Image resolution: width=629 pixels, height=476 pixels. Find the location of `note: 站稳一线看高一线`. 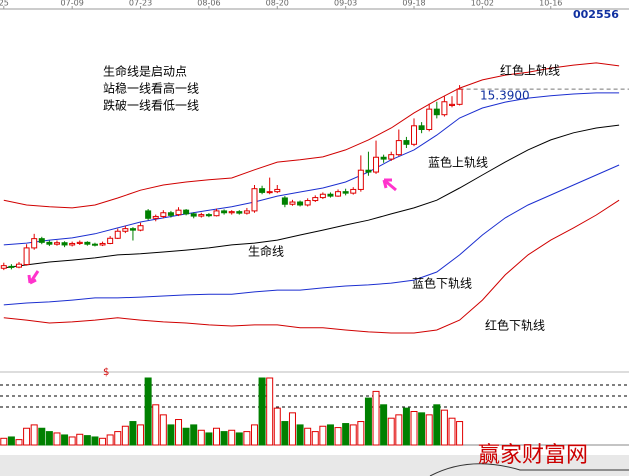

note: 站稳一线看高一线 is located at coordinates (151, 88).